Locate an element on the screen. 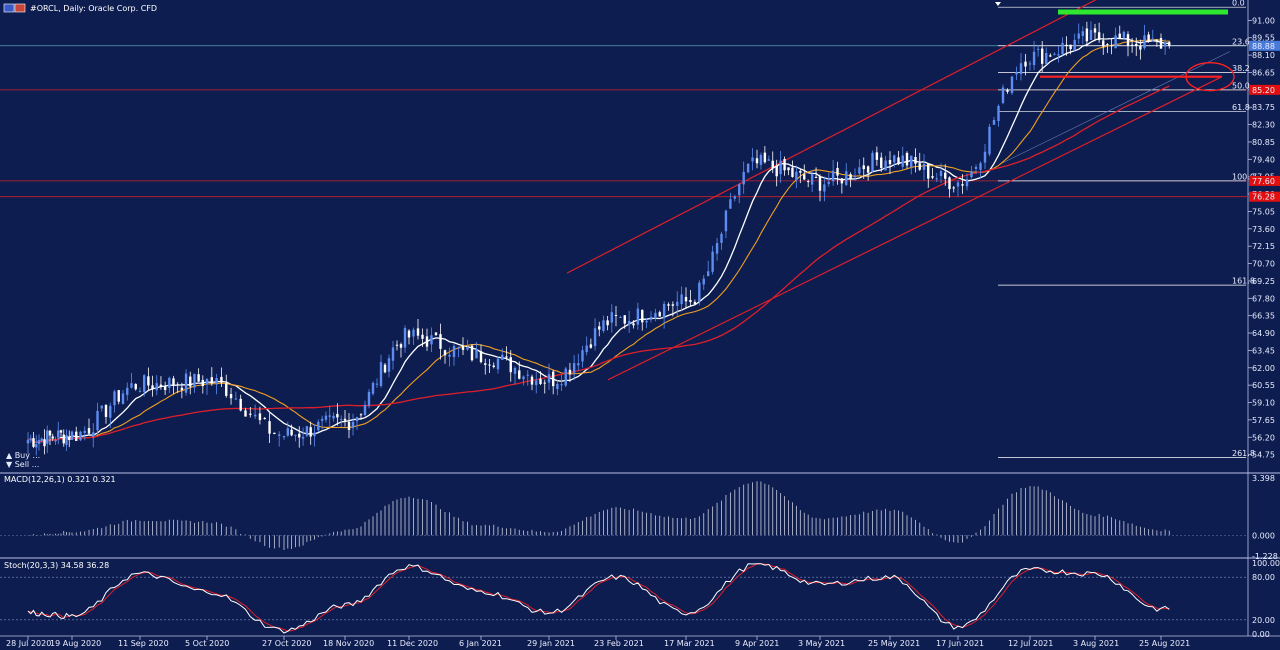 This screenshot has width=1280, height=650. alert-price-tag-label: 85.20 is located at coordinates (1263, 90).